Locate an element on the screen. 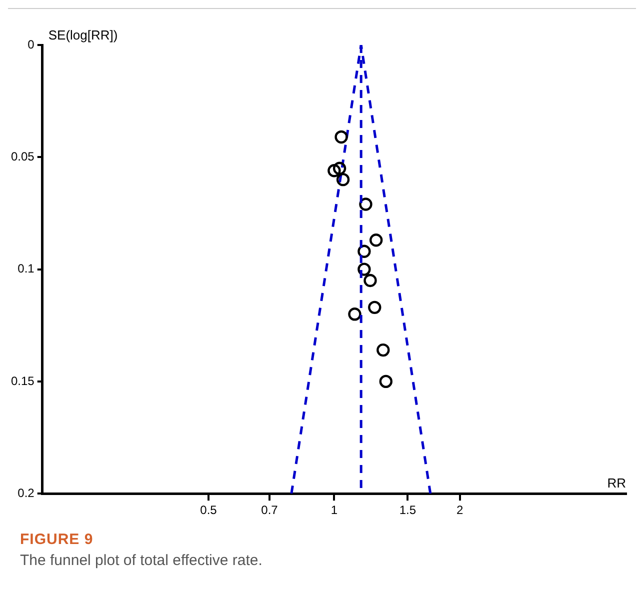 The height and width of the screenshot is (613, 644). text: The funnel plot of total effective rate. is located at coordinates (142, 560).